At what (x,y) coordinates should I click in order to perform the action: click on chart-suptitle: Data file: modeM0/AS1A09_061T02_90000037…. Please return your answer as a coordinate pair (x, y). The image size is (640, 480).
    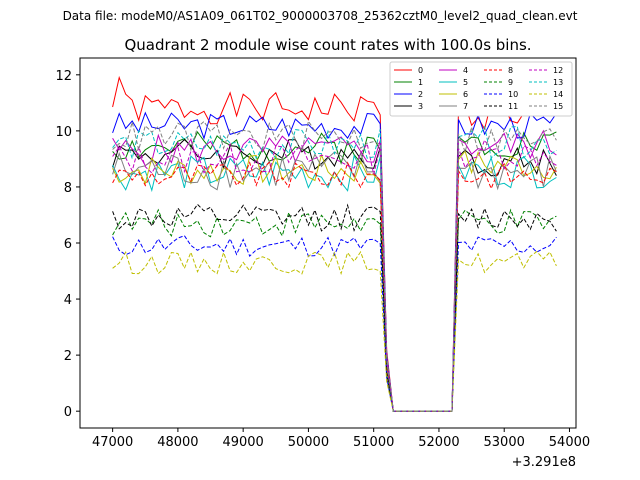
    Looking at the image, I should click on (320, 16).